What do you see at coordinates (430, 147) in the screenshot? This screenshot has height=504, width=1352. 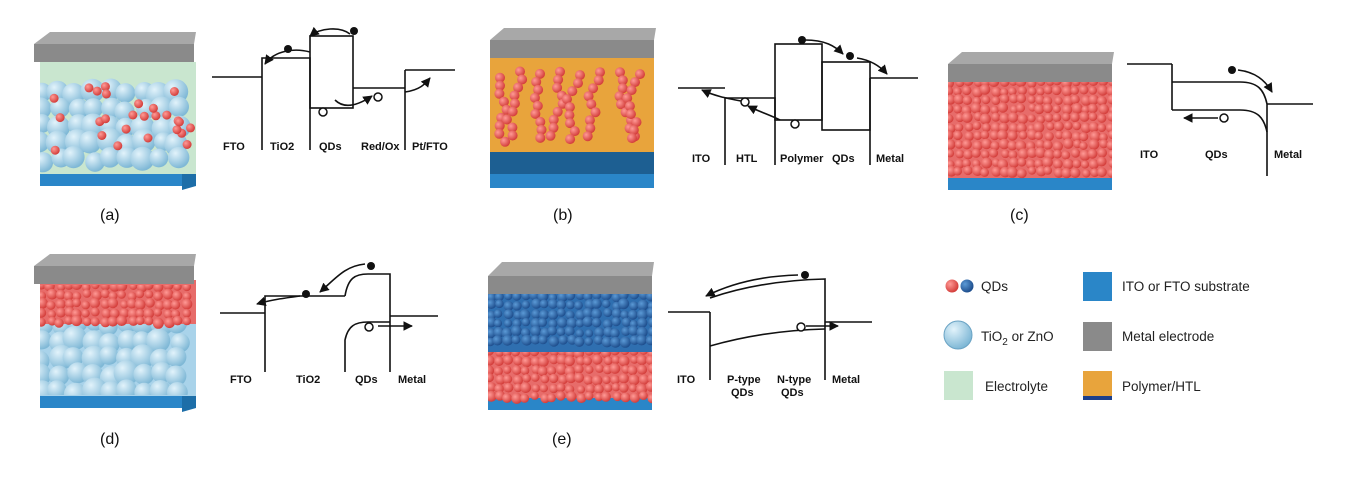 I see `label-a-ptfto: Pt/FTO` at bounding box center [430, 147].